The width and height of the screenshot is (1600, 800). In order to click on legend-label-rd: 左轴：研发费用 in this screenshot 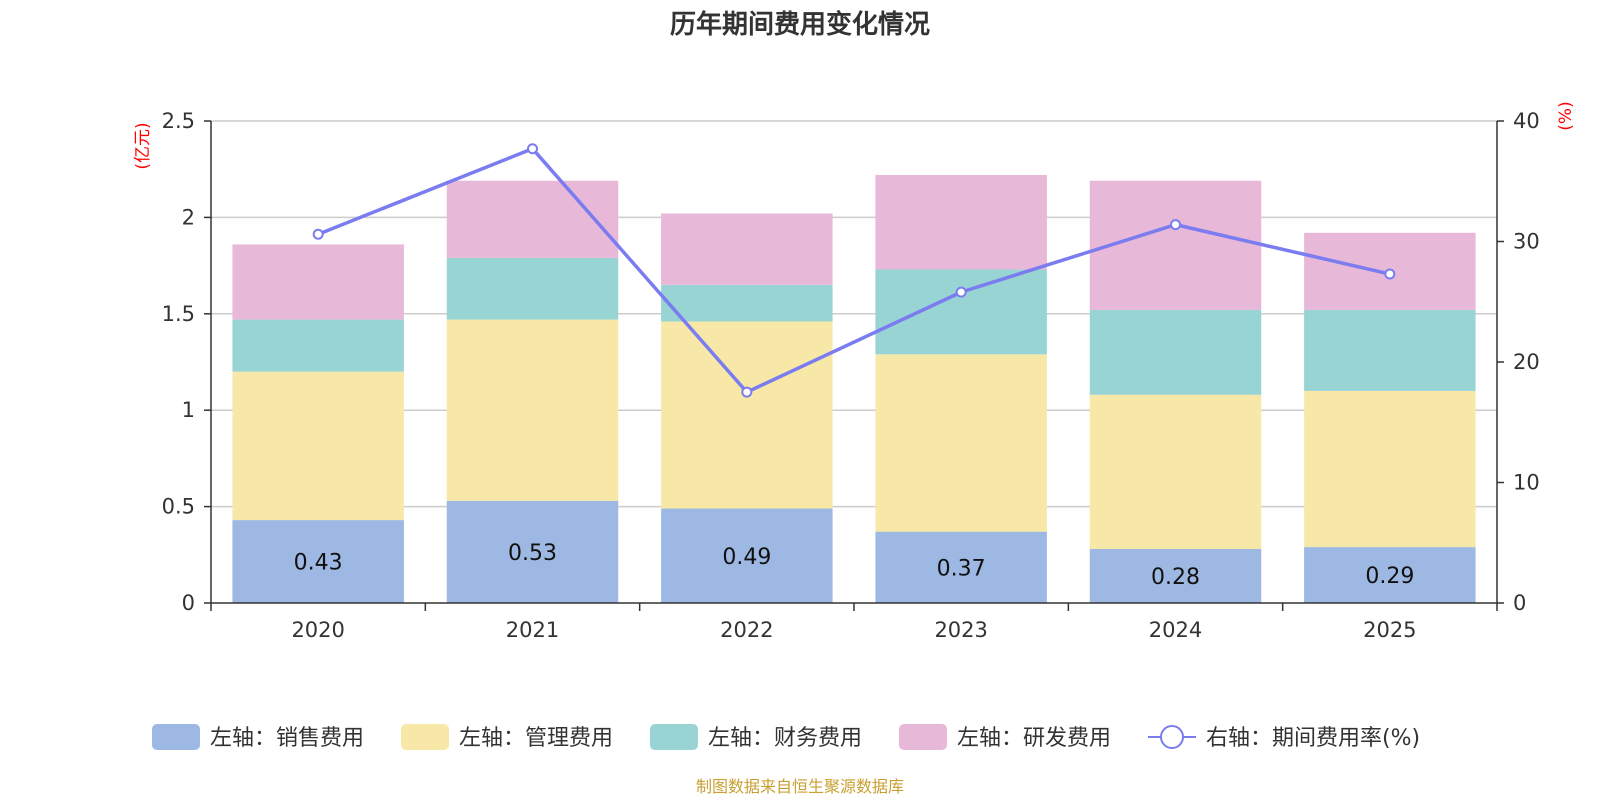, I will do `click(1034, 738)`.